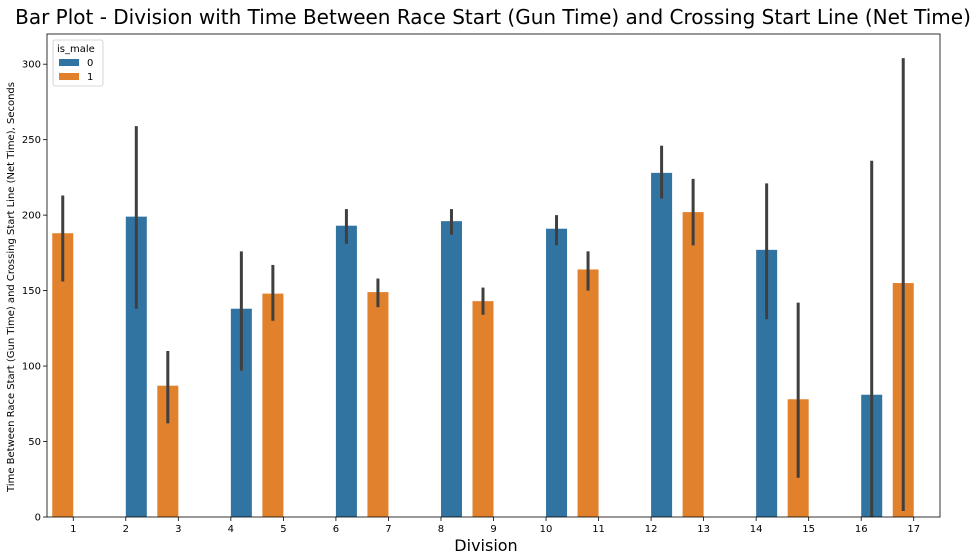 The width and height of the screenshot is (980, 560). I want to click on x-tick-label: 13, so click(703, 529).